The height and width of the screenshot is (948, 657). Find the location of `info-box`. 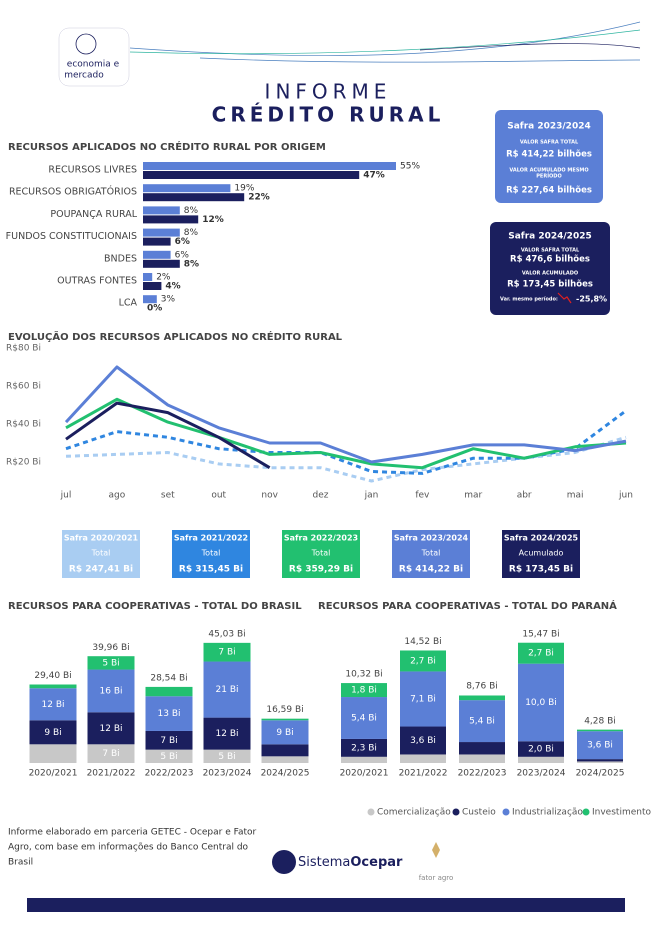

info-box is located at coordinates (550, 268).